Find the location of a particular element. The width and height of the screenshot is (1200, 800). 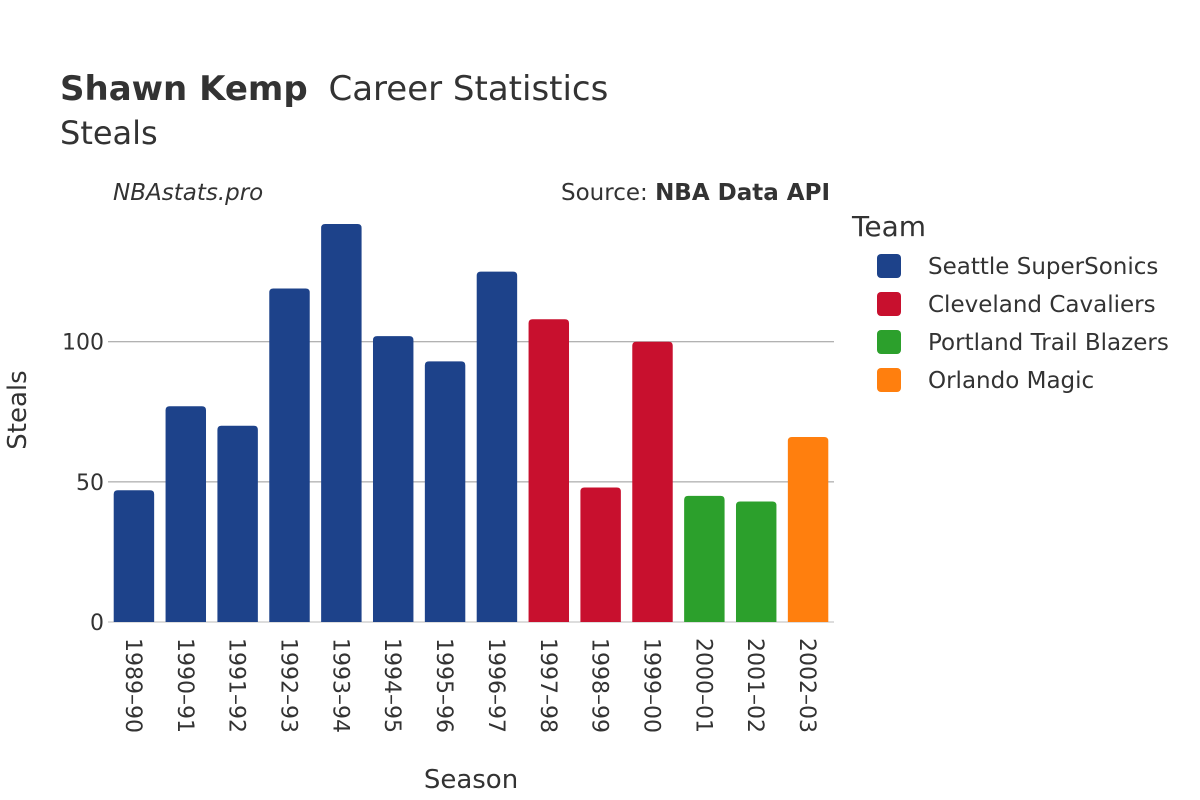

legend-label: Cleveland Cavaliers is located at coordinates (1042, 305).